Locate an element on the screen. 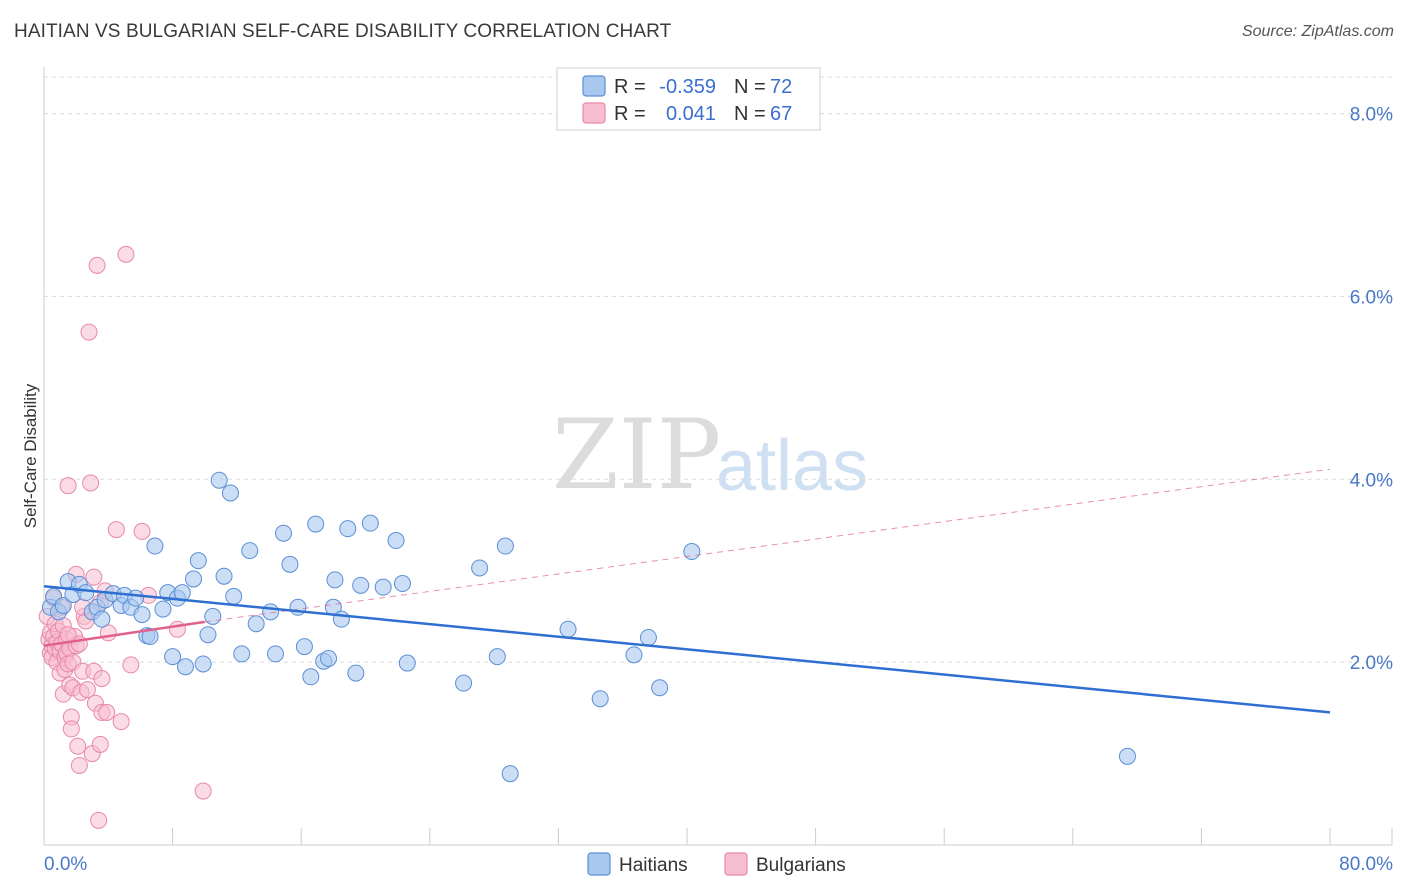 The width and height of the screenshot is (1406, 892). bottom-legend-swatch-haitians is located at coordinates (599, 864).